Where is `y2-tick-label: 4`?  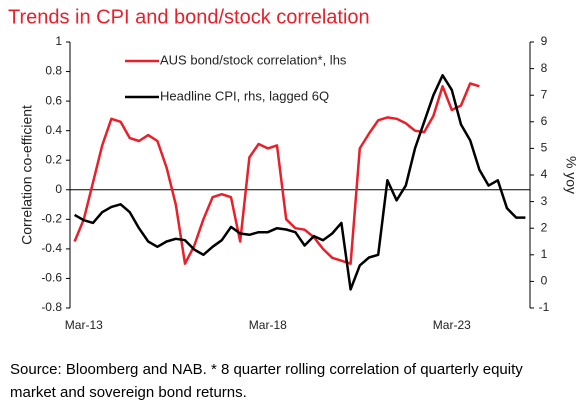
y2-tick-label: 4 is located at coordinates (544, 174).